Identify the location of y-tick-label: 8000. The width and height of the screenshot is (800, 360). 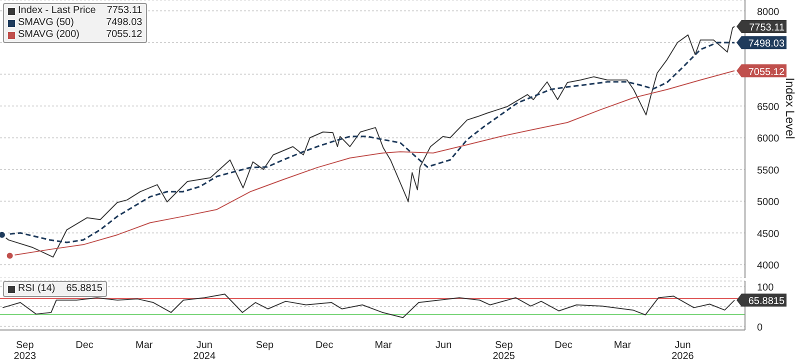
(768, 12).